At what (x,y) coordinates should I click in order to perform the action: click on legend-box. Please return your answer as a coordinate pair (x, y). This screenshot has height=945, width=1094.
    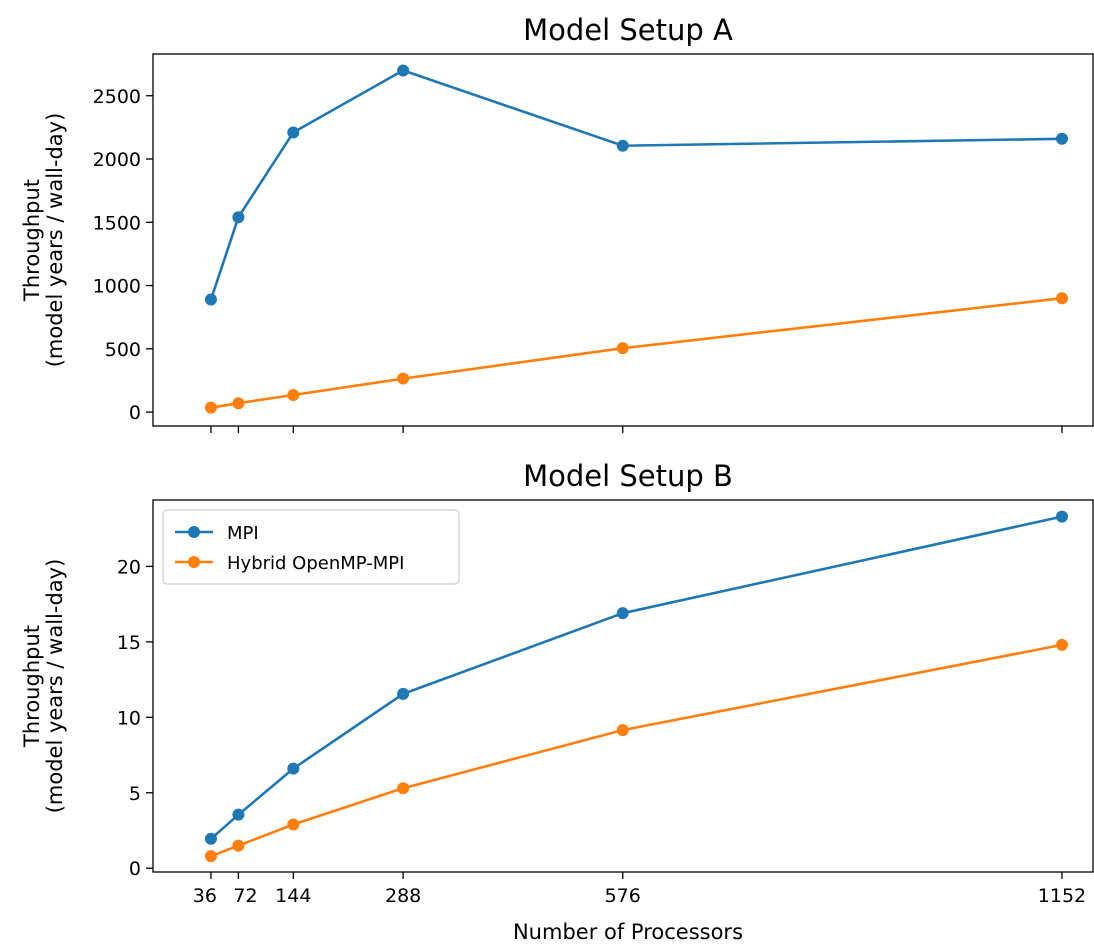
    Looking at the image, I should click on (311, 547).